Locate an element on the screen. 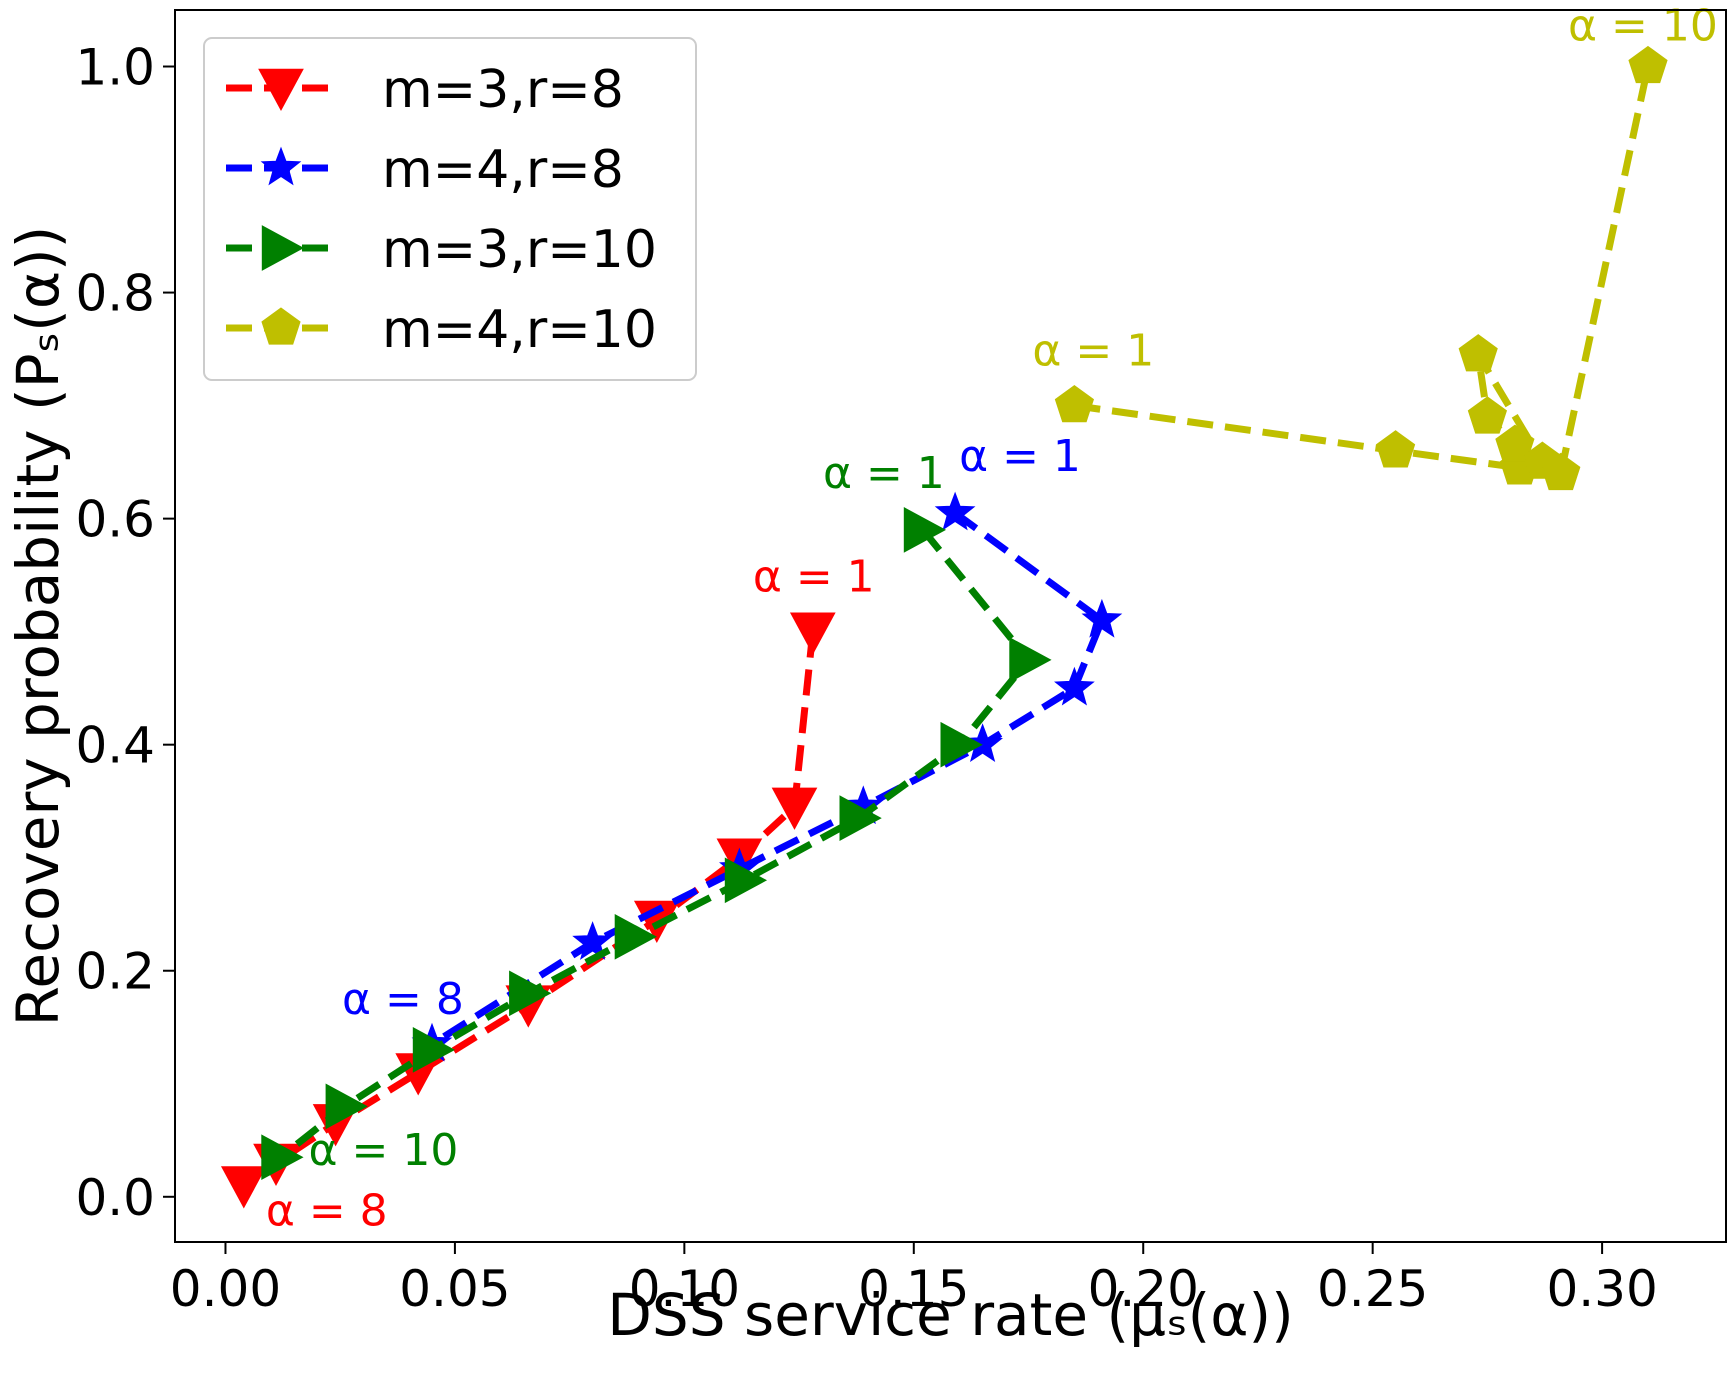 This screenshot has width=1733, height=1374. legend-label: m=3,r=8 is located at coordinates (503, 90).